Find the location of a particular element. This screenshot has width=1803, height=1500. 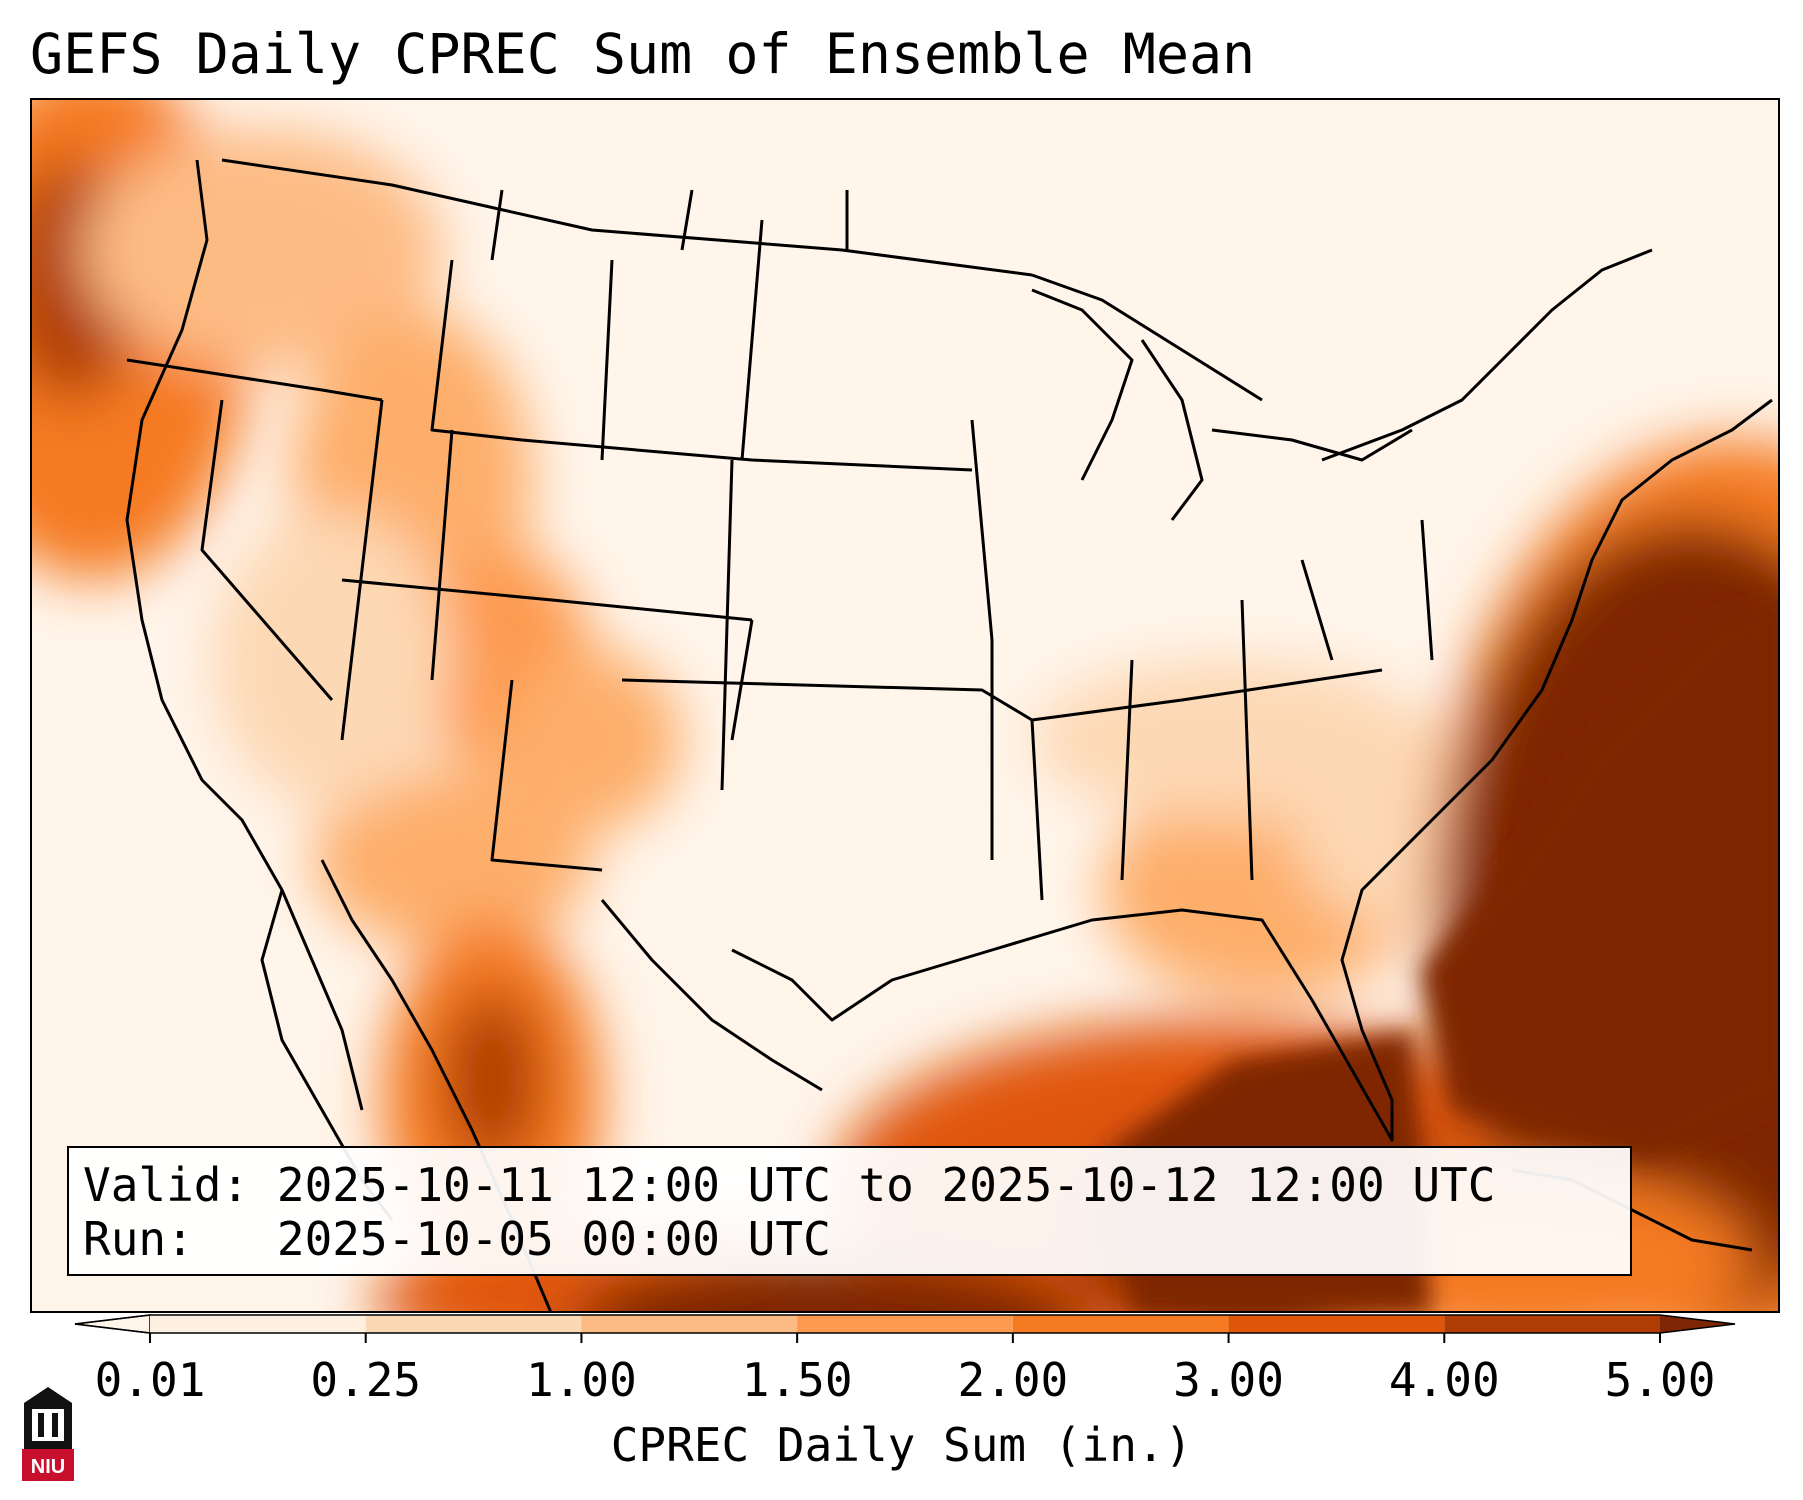

colorbar is located at coordinates (905, 1328).